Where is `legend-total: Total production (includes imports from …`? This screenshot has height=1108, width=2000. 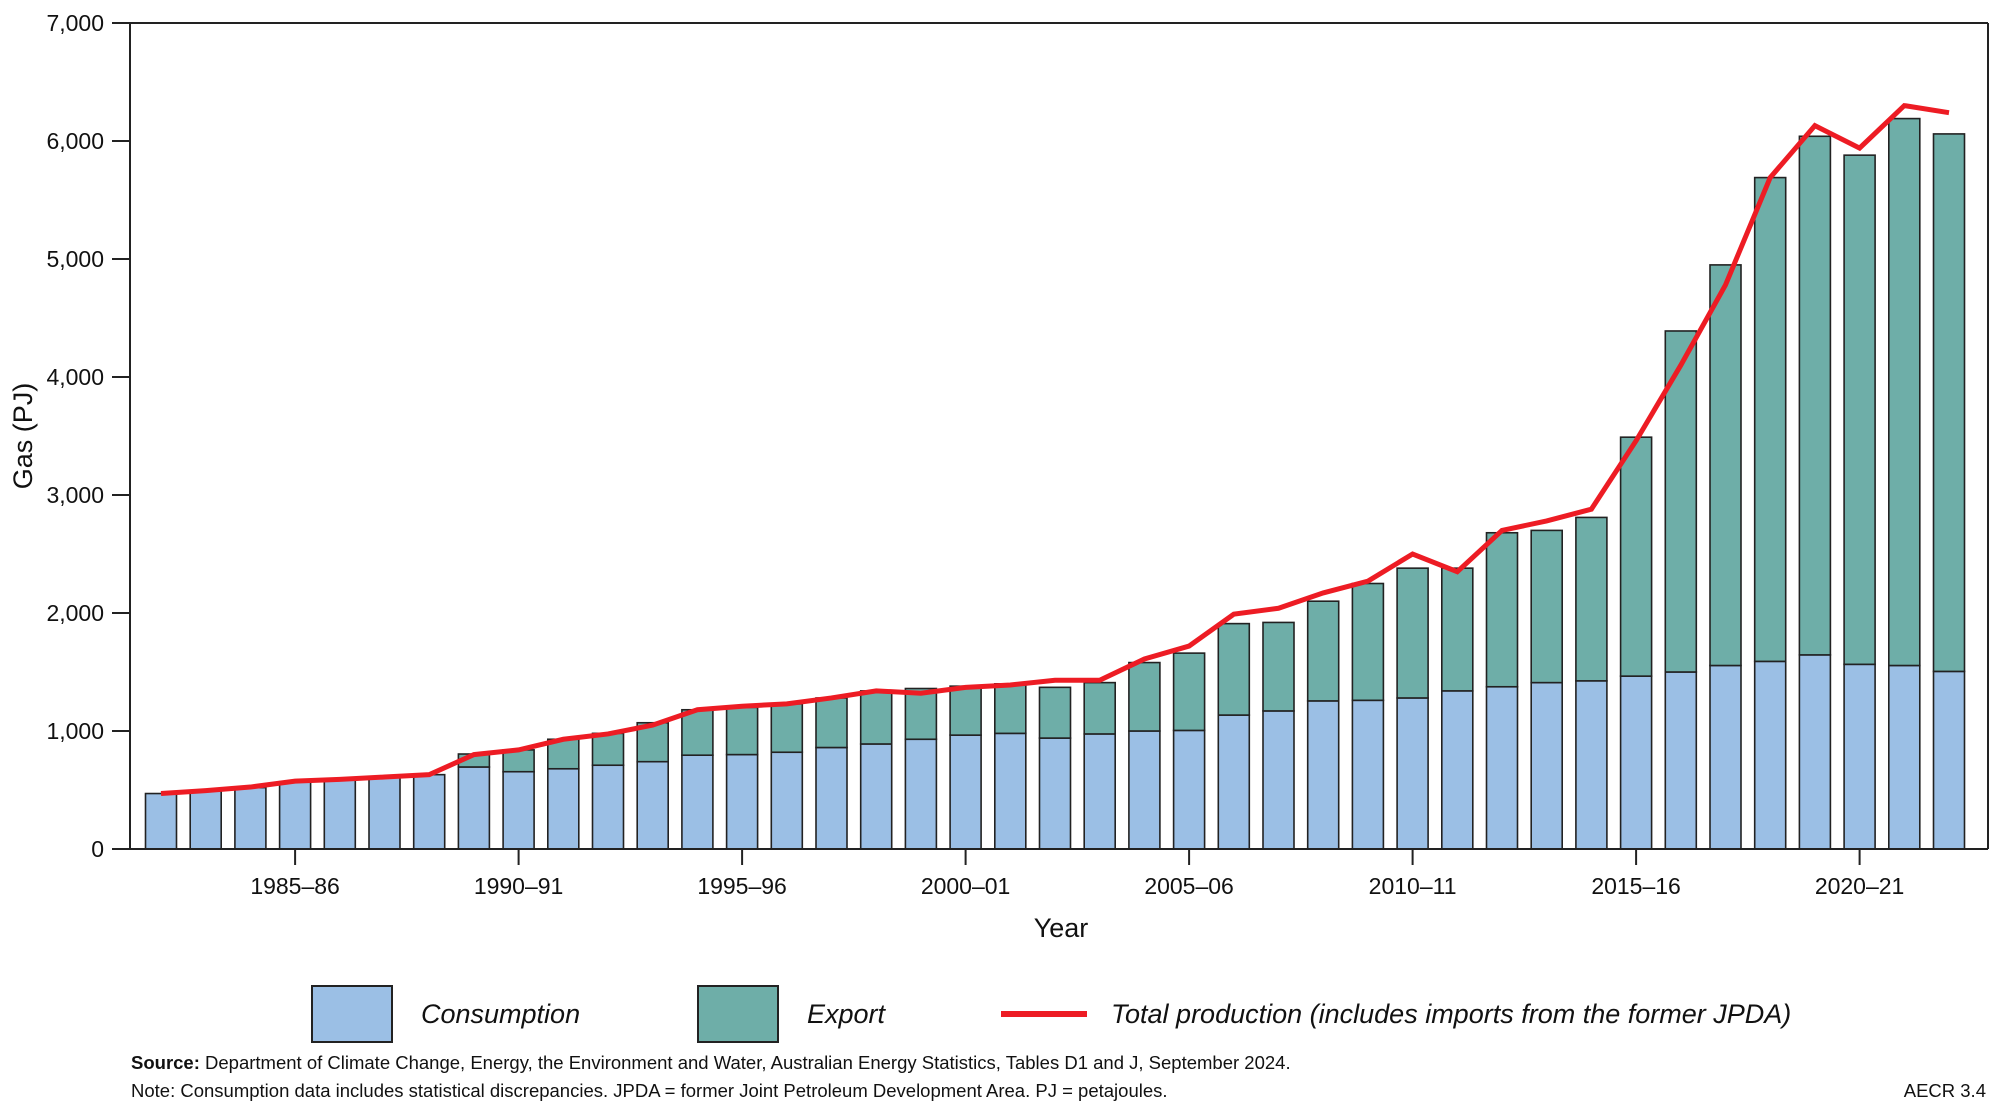 legend-total: Total production (includes imports from … is located at coordinates (1396, 1014).